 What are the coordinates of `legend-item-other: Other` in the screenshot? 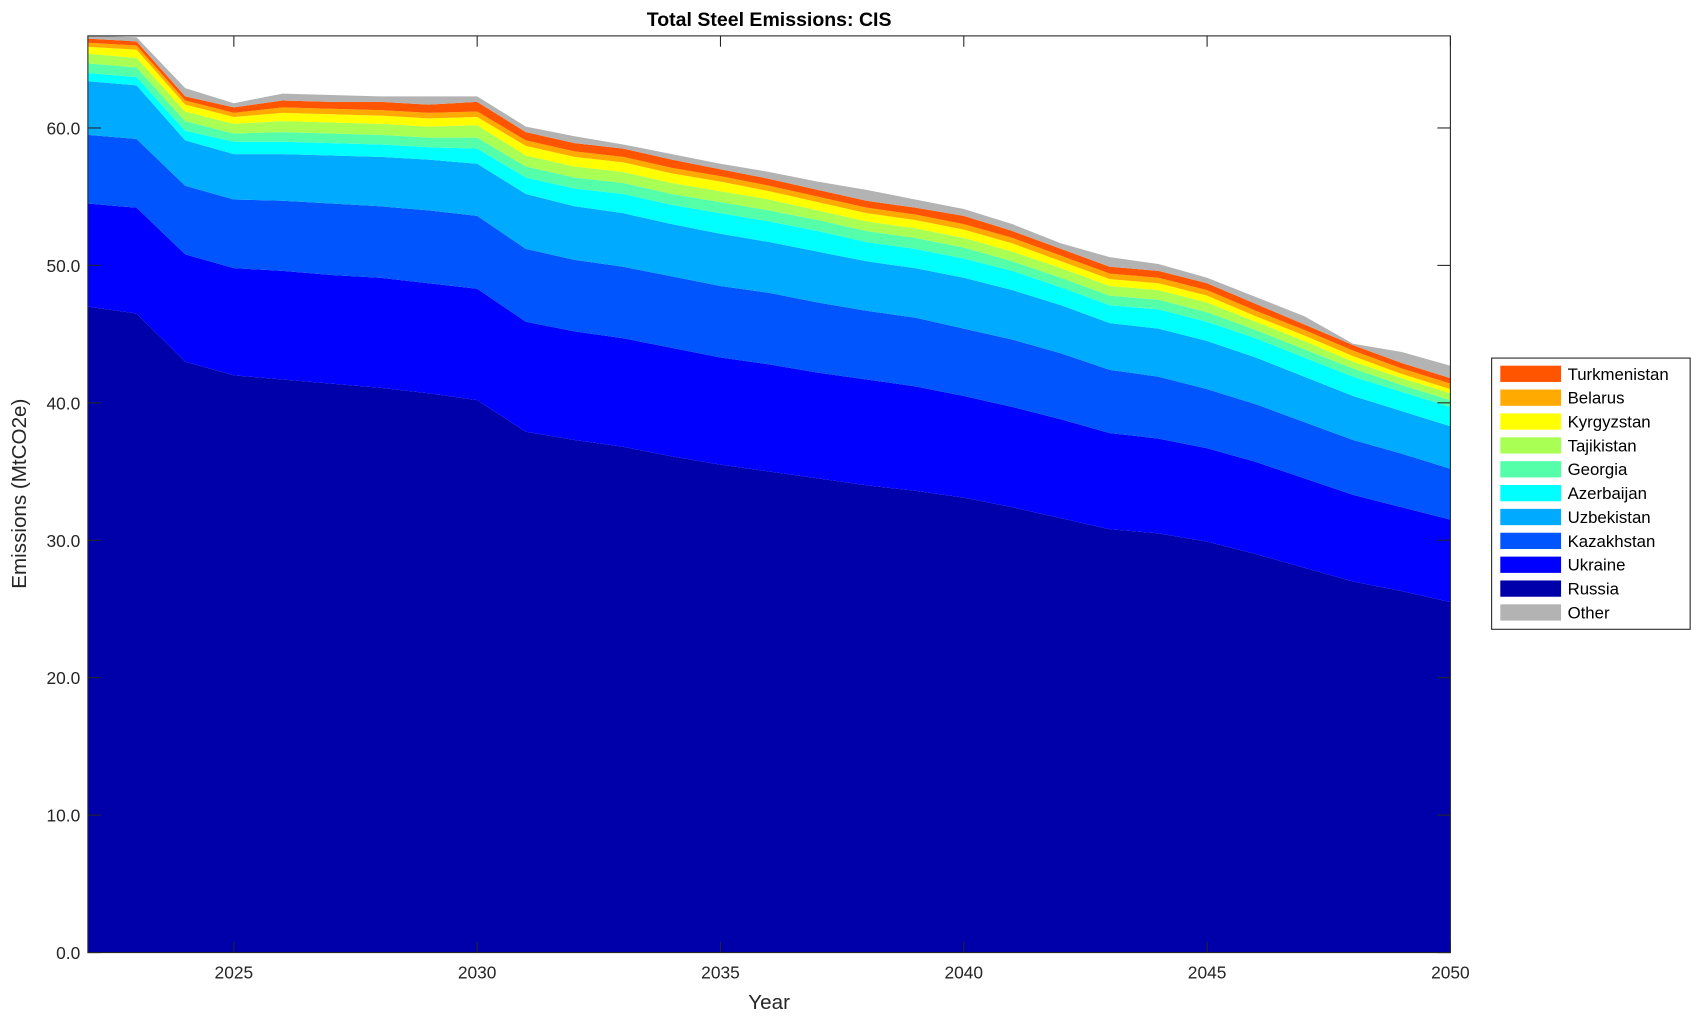 It's located at (1555, 612).